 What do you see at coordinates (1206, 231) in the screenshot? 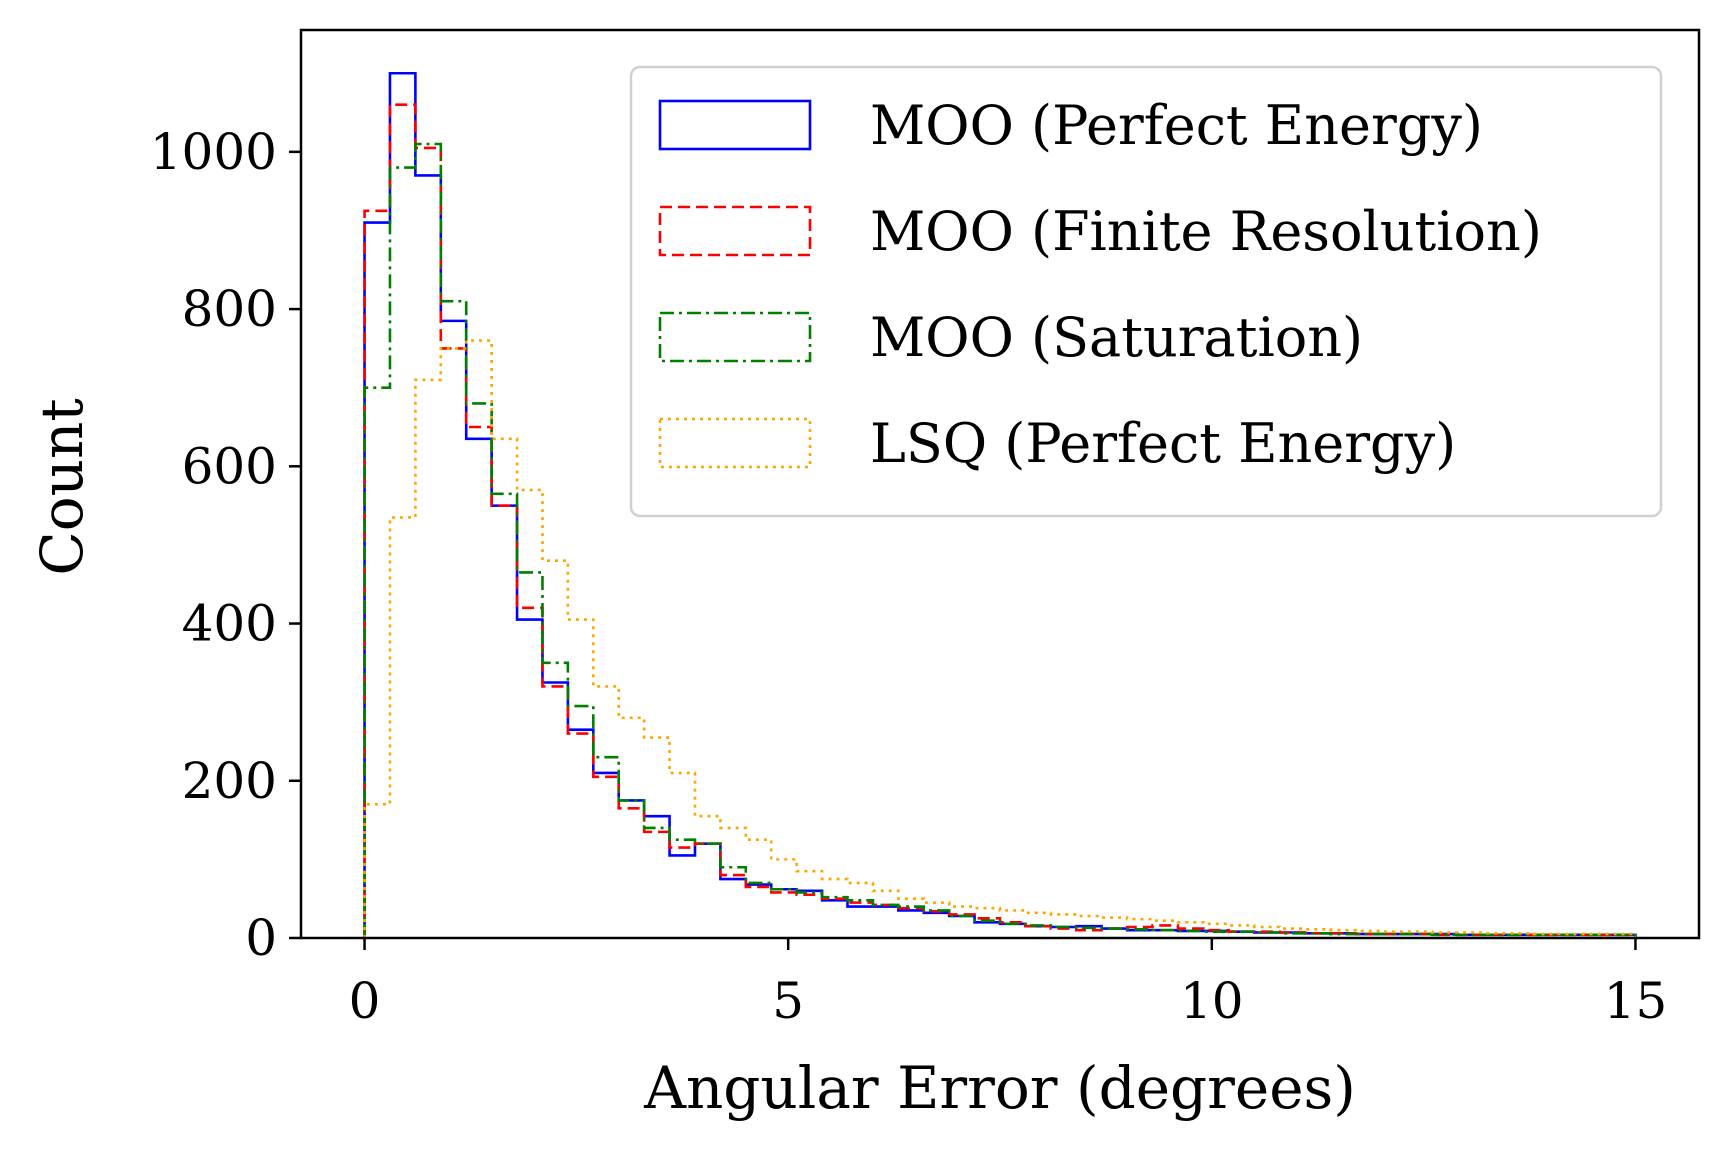
I see `legend-label: MOO (Finite Resolution)` at bounding box center [1206, 231].